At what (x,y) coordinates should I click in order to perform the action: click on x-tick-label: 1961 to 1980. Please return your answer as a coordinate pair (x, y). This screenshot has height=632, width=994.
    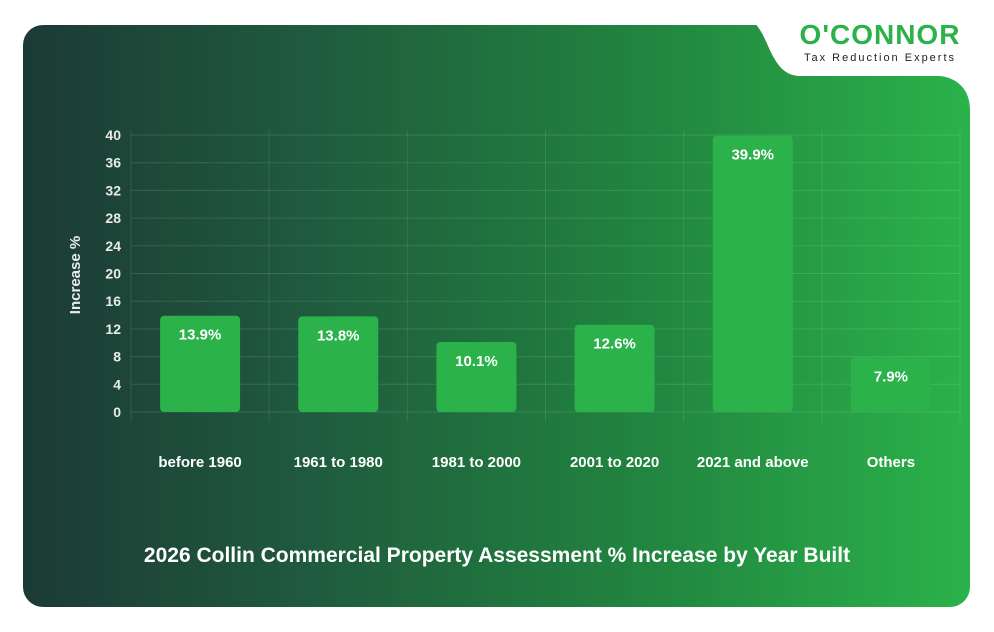
    Looking at the image, I should click on (338, 462).